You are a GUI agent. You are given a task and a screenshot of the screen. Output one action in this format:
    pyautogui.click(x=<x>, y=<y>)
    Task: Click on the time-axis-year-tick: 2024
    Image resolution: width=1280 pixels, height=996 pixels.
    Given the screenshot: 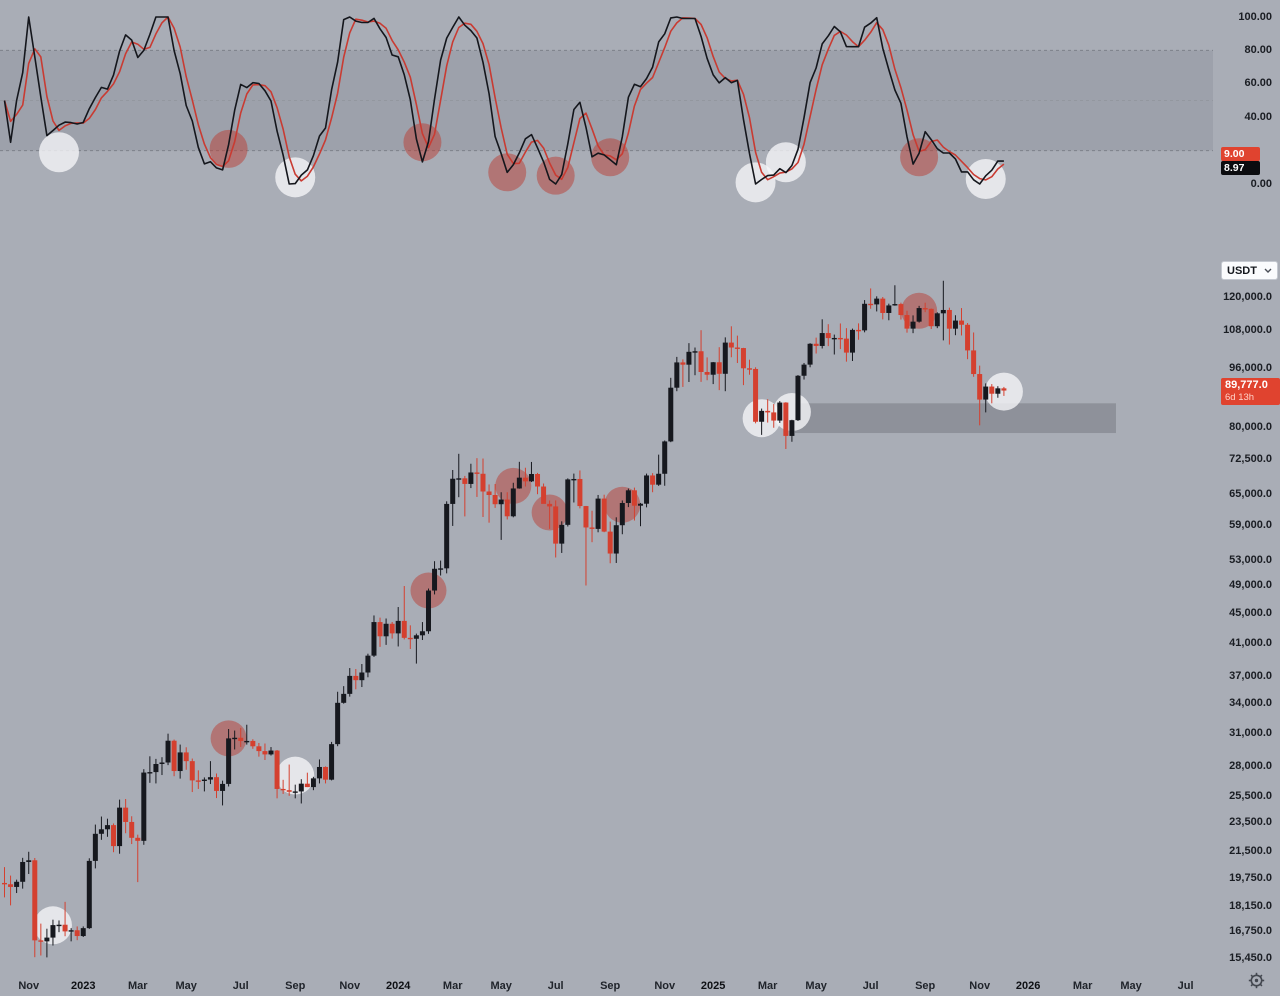 What is the action you would take?
    pyautogui.click(x=398, y=986)
    